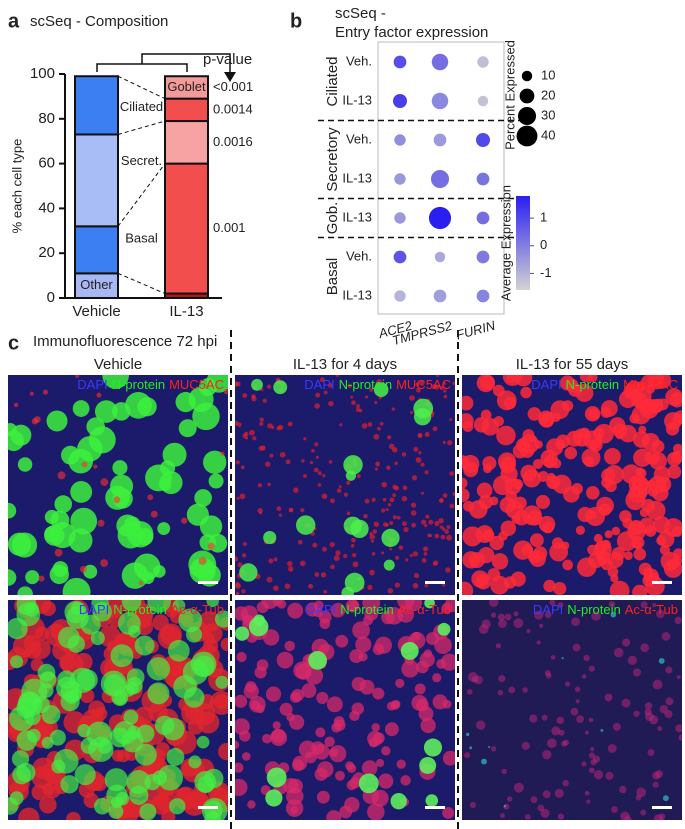 This screenshot has width=685, height=829. Describe the element at coordinates (151, 609) in the screenshot. I see `stain-legend: DAPI N-protein Ac-α-Tub` at that location.